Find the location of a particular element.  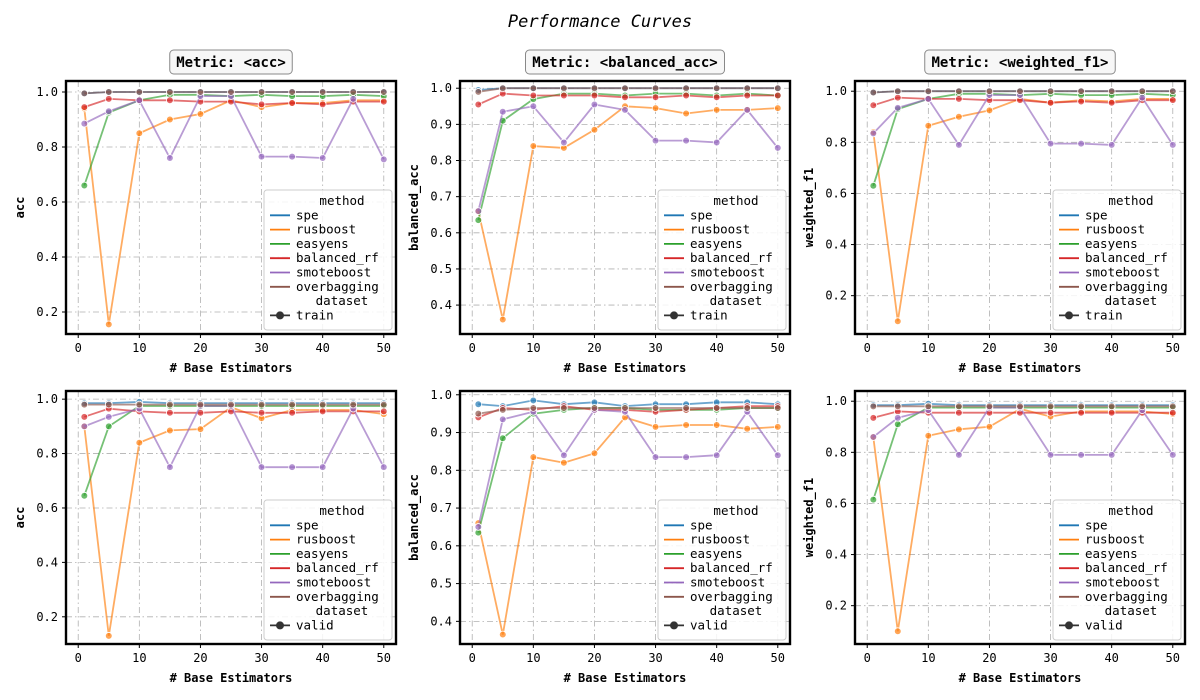

legend-marker-dataset is located at coordinates (280, 315).